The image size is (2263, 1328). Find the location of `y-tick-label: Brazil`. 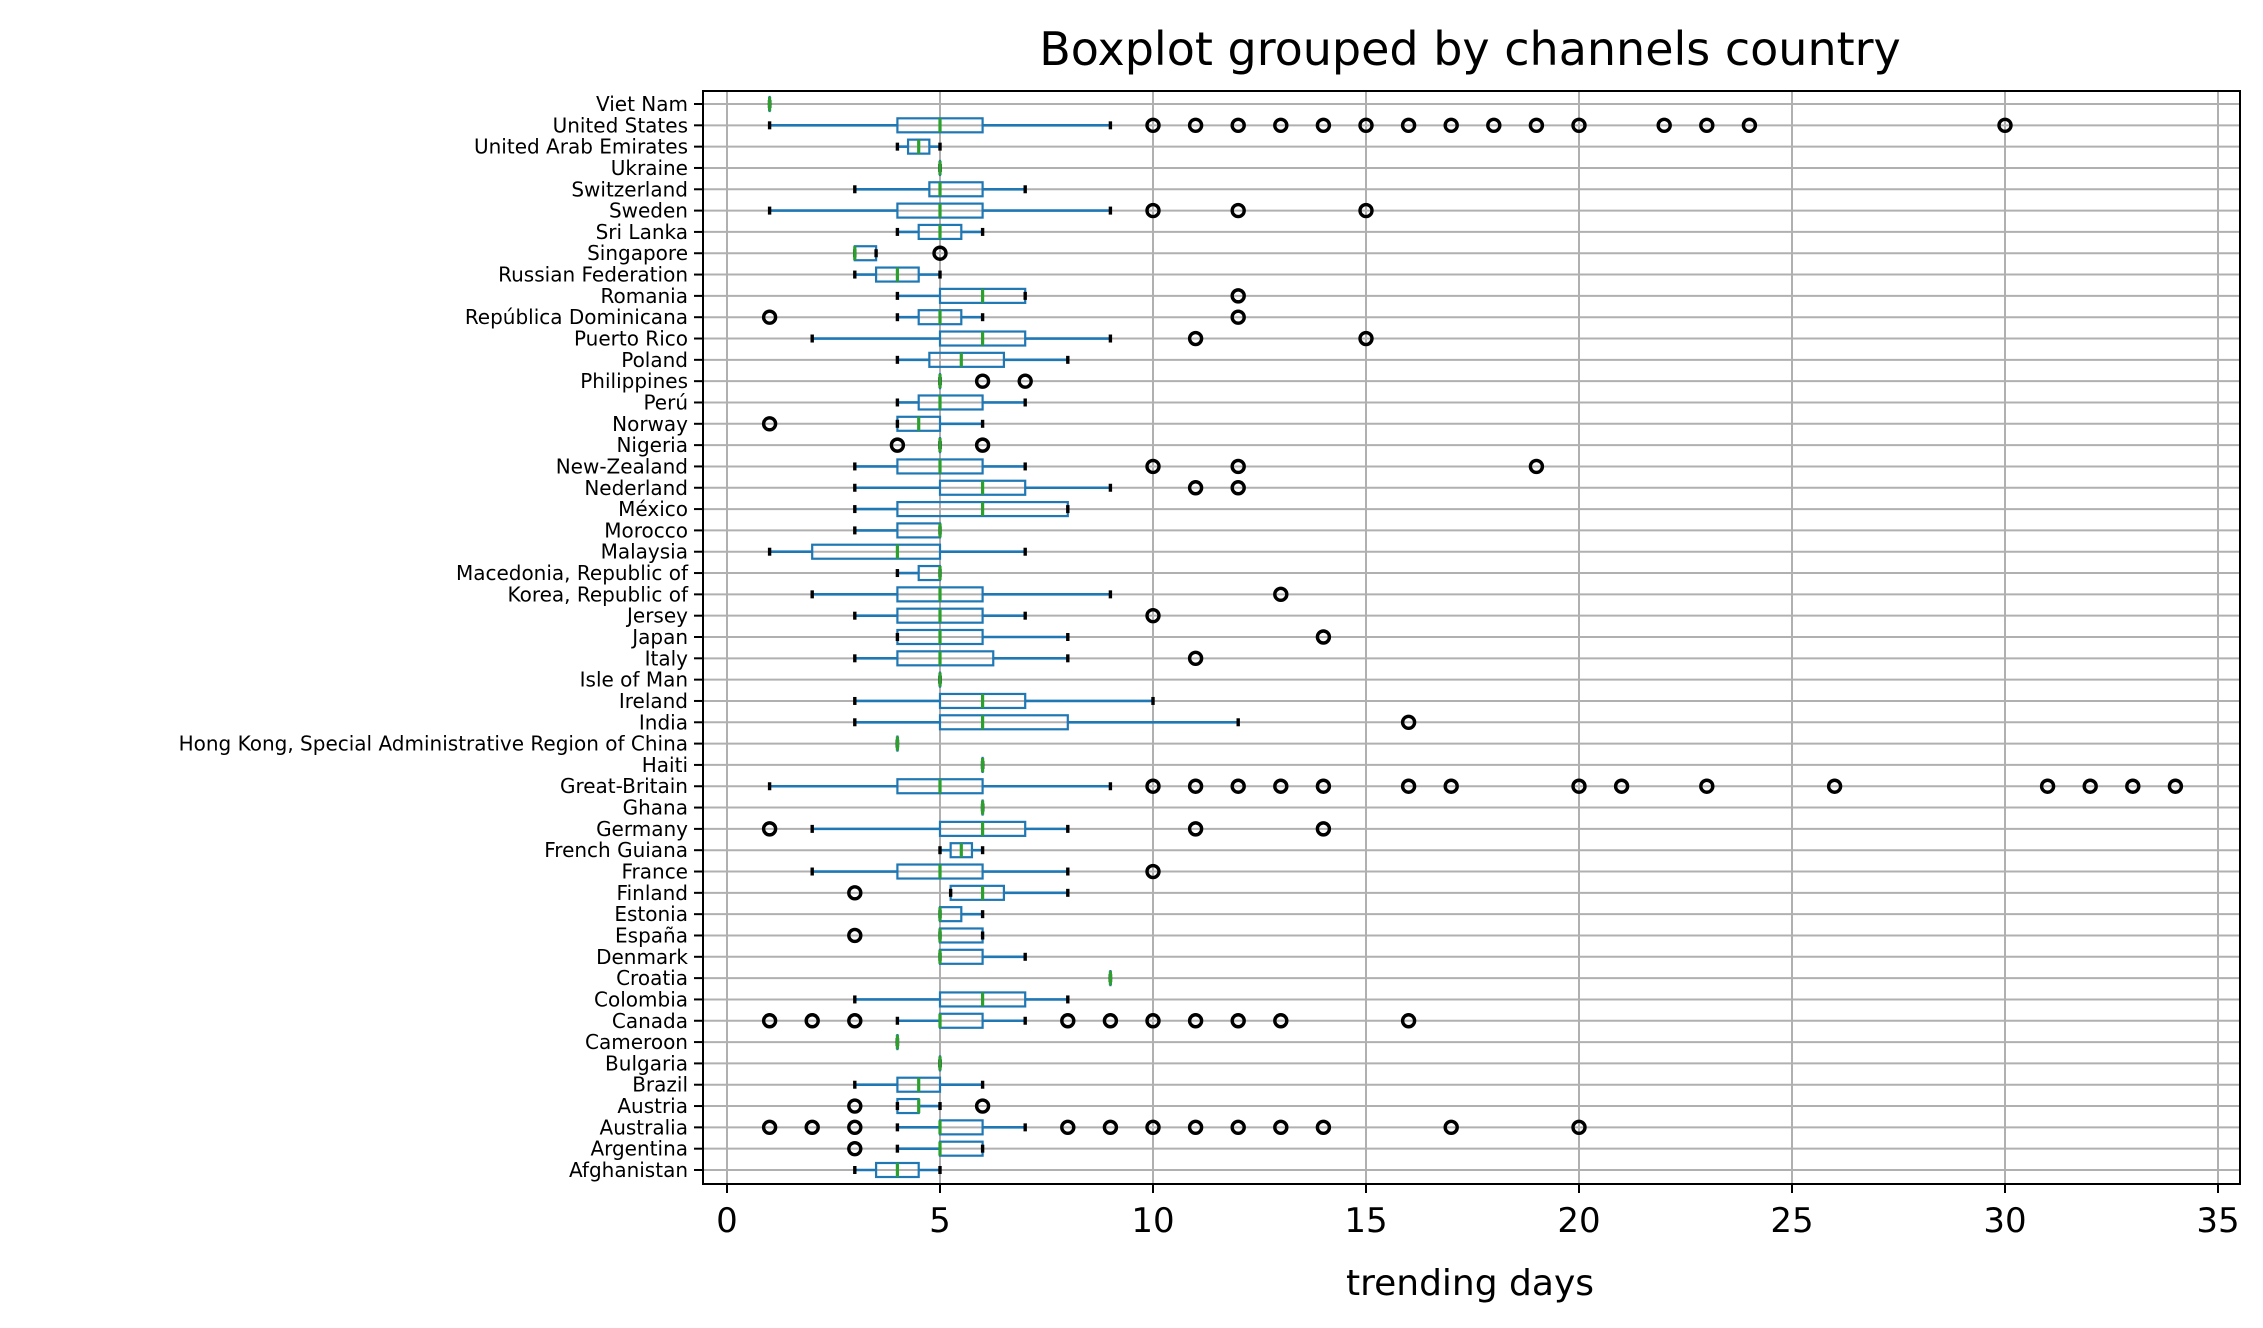

y-tick-label: Brazil is located at coordinates (660, 1085).